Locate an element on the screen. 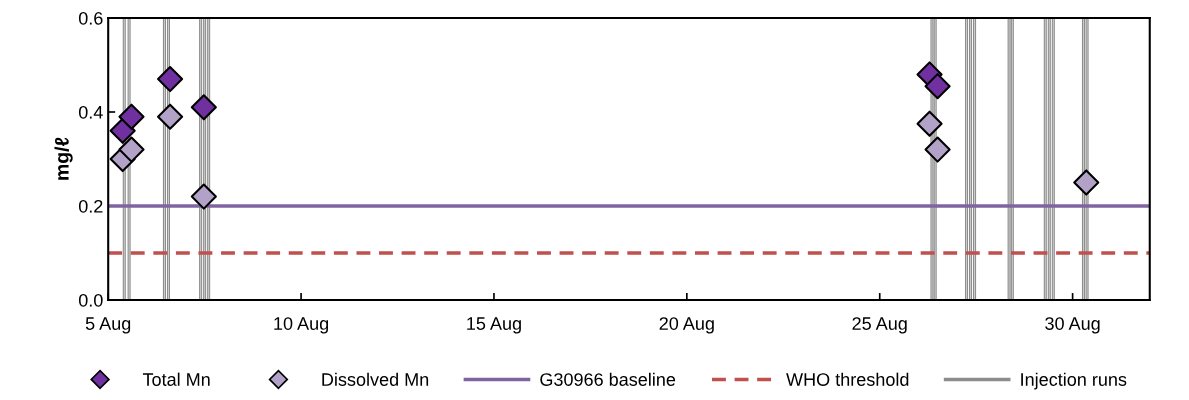 The image size is (1189, 400). y-axis-title: mg/ℓ is located at coordinates (63, 158).